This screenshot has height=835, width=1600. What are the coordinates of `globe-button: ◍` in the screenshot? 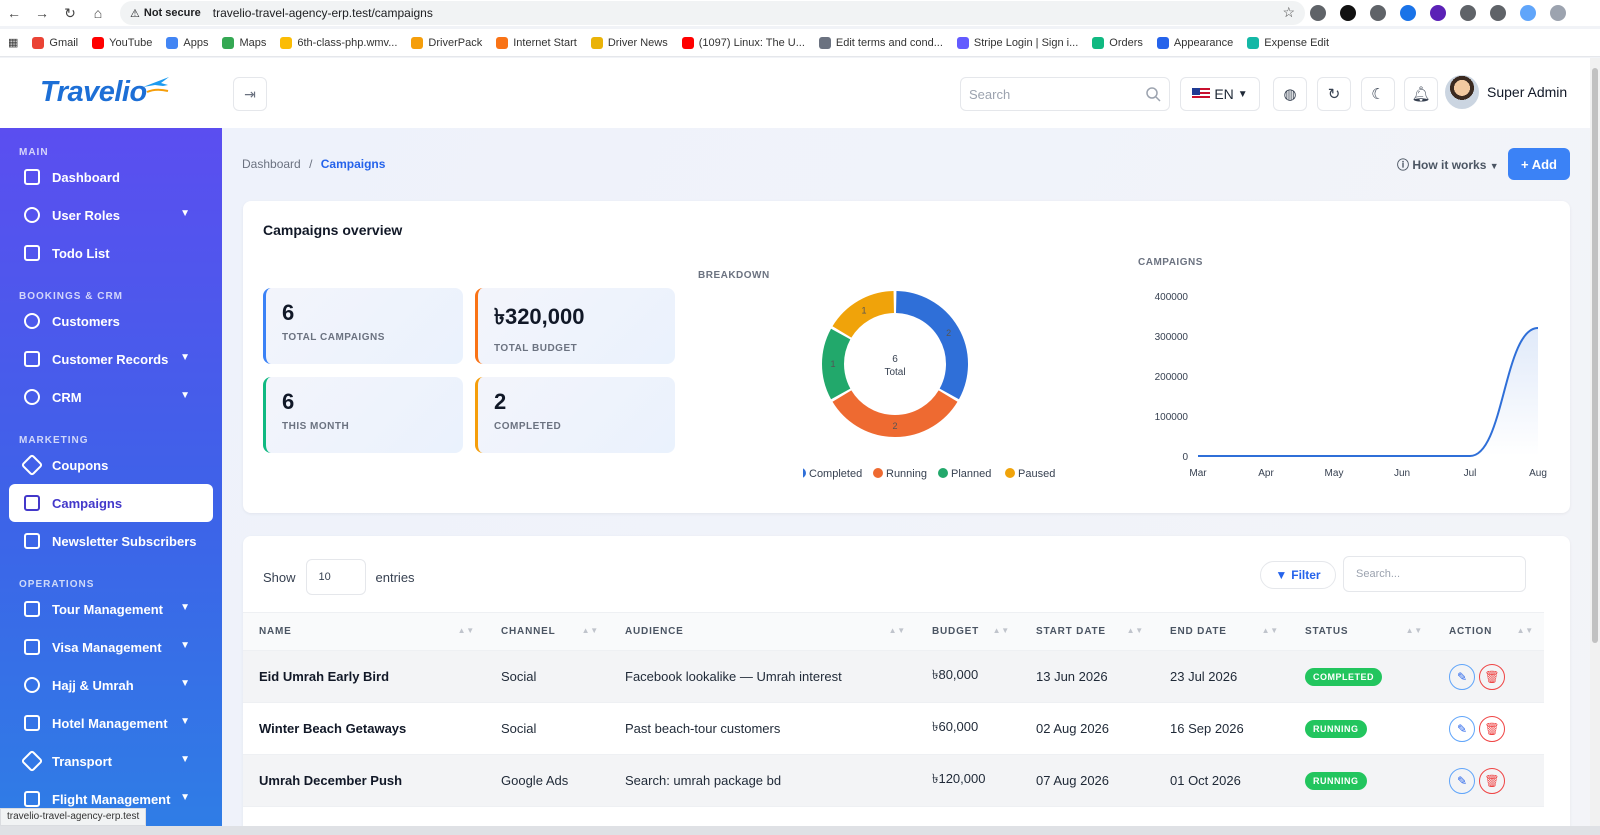 It's located at (1290, 94).